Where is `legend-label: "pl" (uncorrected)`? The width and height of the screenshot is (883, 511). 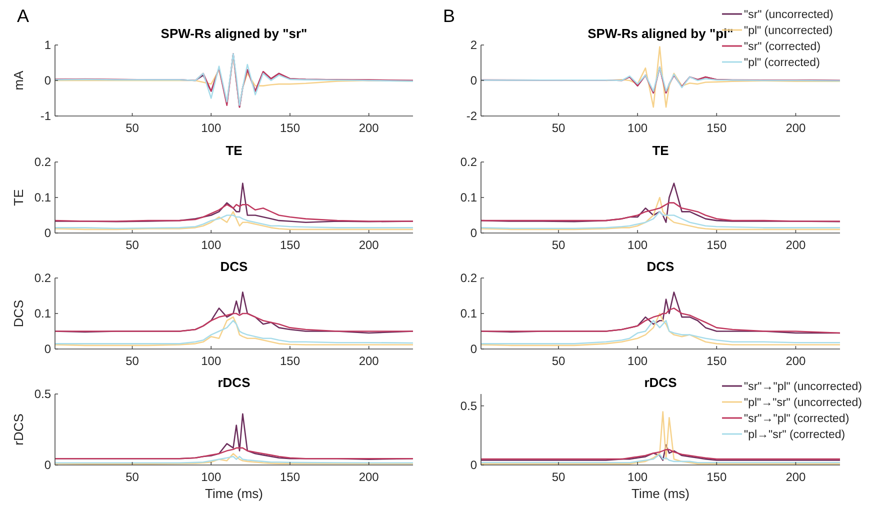
legend-label: "pl" (uncorrected) is located at coordinates (788, 31).